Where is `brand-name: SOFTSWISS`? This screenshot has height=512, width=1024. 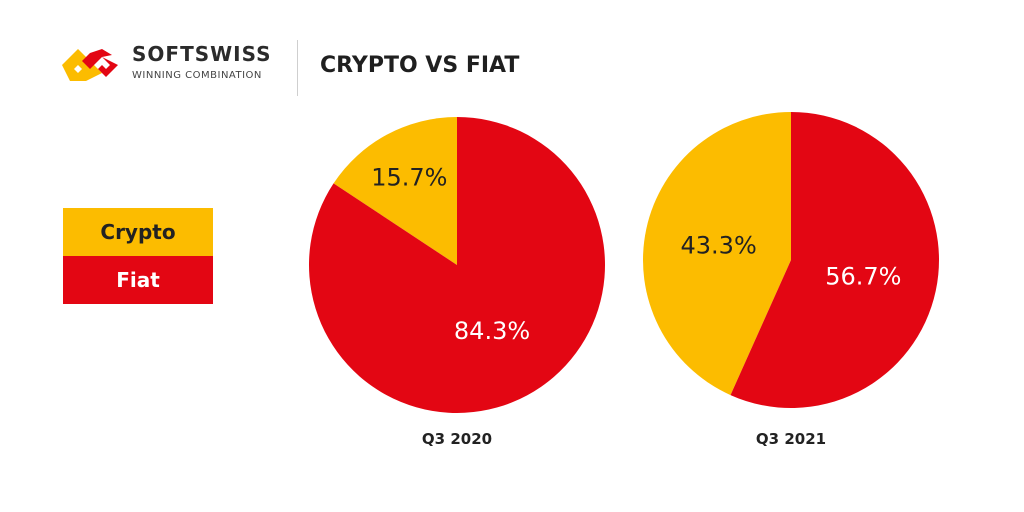
brand-name: SOFTSWISS is located at coordinates (202, 54).